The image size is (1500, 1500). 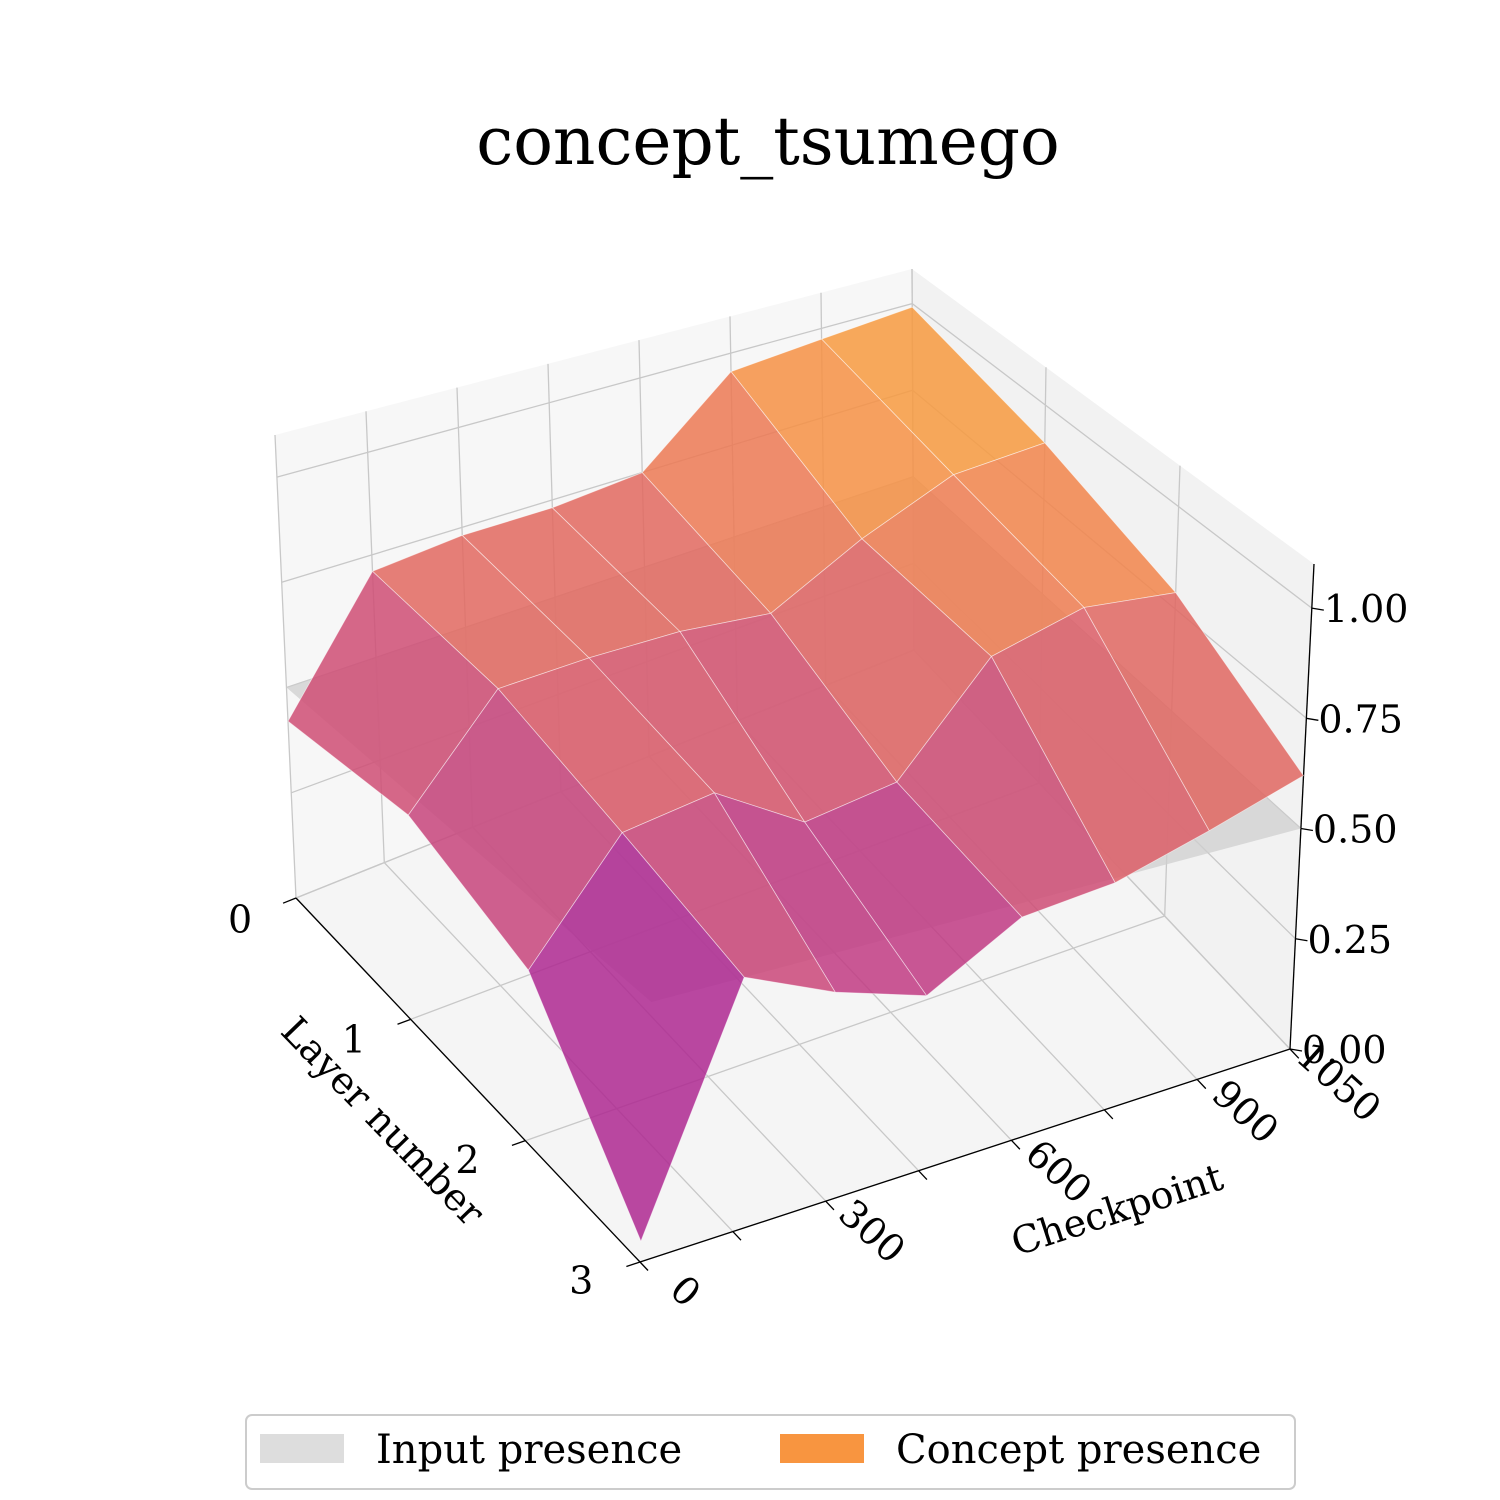 What do you see at coordinates (1078, 1450) in the screenshot?
I see `legend-label-concept-presence: Concept presence` at bounding box center [1078, 1450].